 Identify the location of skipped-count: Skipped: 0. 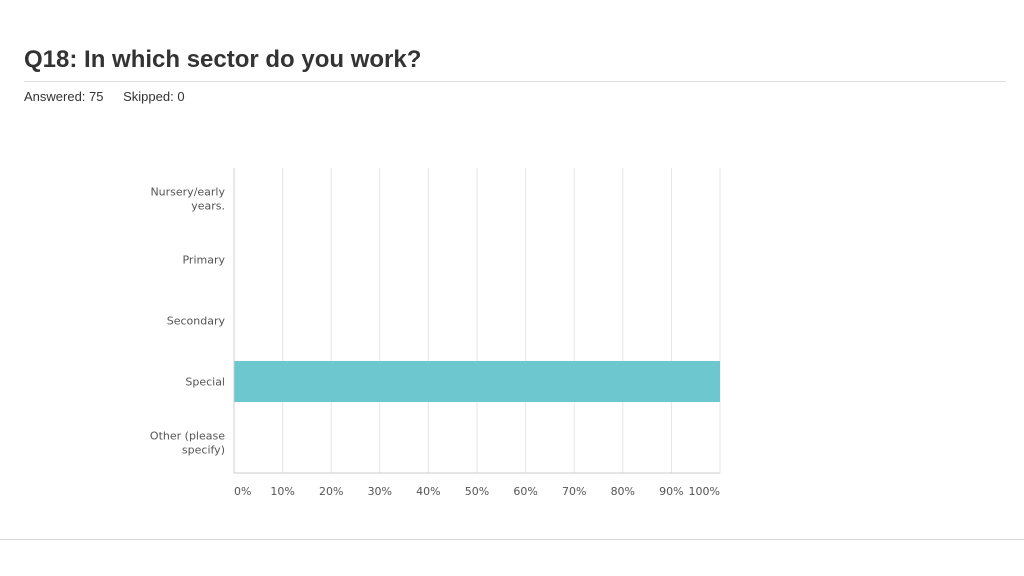
(154, 96).